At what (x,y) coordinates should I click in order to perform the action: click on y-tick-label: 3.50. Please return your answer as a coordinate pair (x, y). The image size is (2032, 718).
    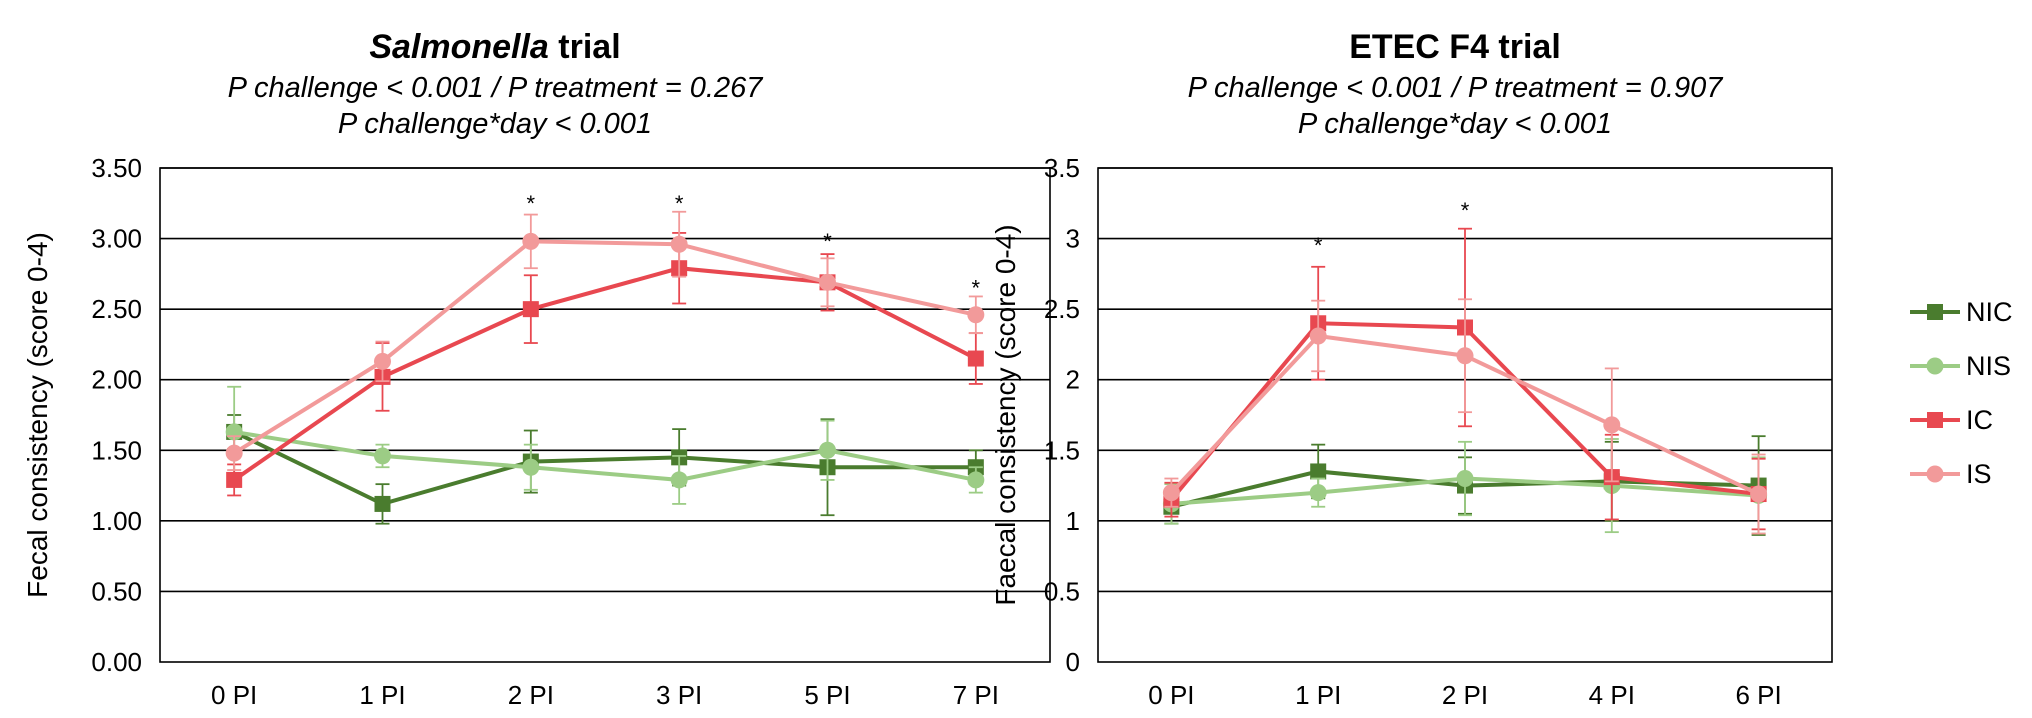
    Looking at the image, I should click on (116, 168).